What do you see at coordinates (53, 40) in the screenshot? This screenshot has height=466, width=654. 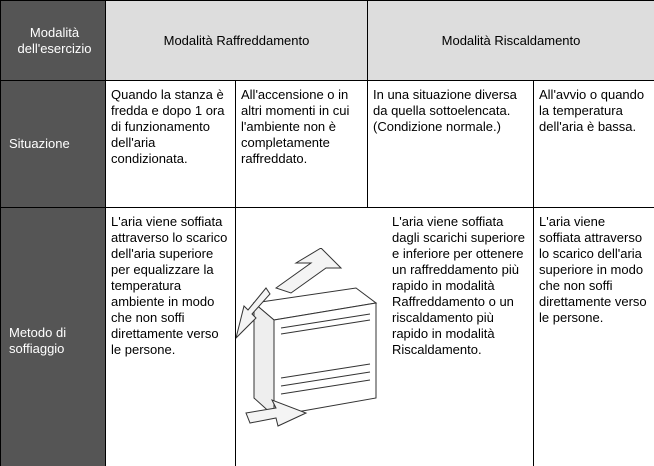 I see `corner-cell: Modalità dell'esercizio` at bounding box center [53, 40].